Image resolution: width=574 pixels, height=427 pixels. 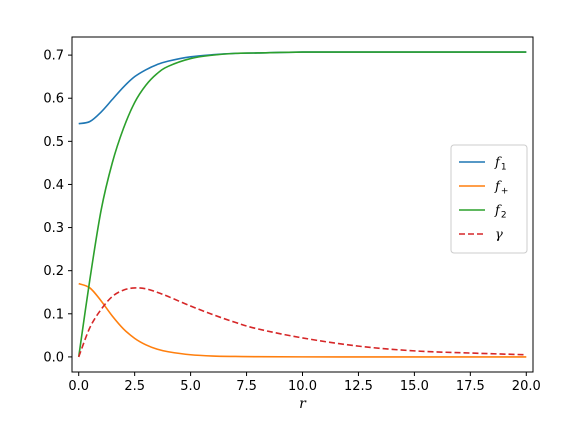 I want to click on y-tick-label: 0.1, so click(x=53, y=314).